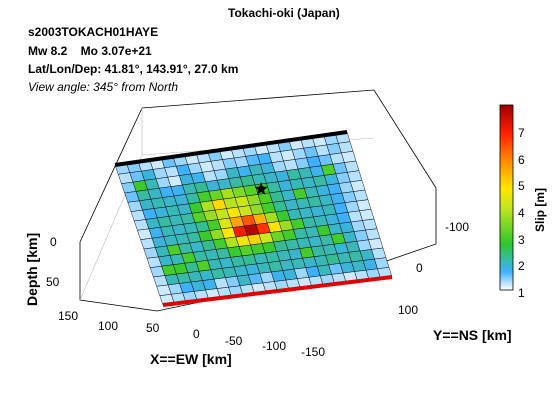 This screenshot has height=420, width=560. Describe the element at coordinates (261, 188) in the screenshot. I see `hypocenter-star-icon` at that location.